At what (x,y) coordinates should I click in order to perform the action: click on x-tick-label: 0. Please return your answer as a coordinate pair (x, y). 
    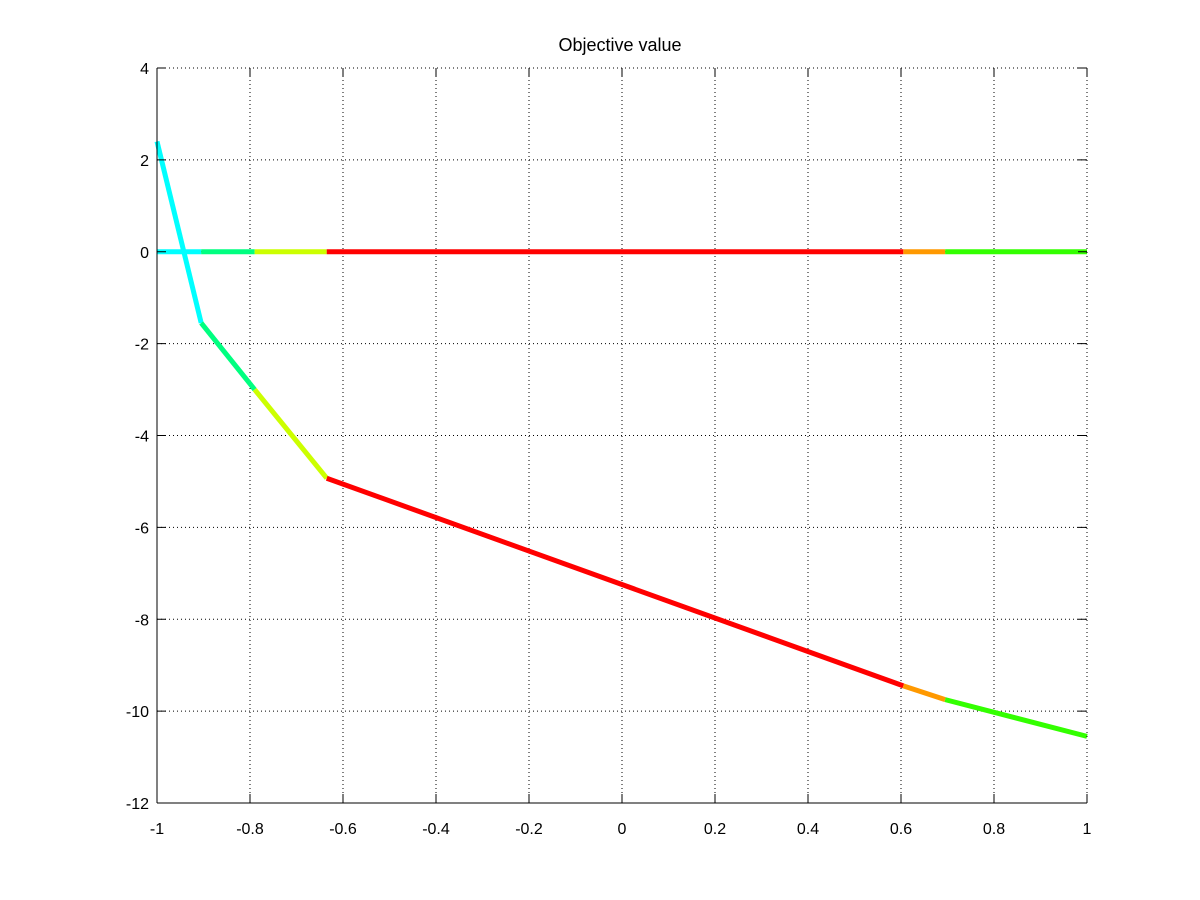
    Looking at the image, I should click on (622, 829).